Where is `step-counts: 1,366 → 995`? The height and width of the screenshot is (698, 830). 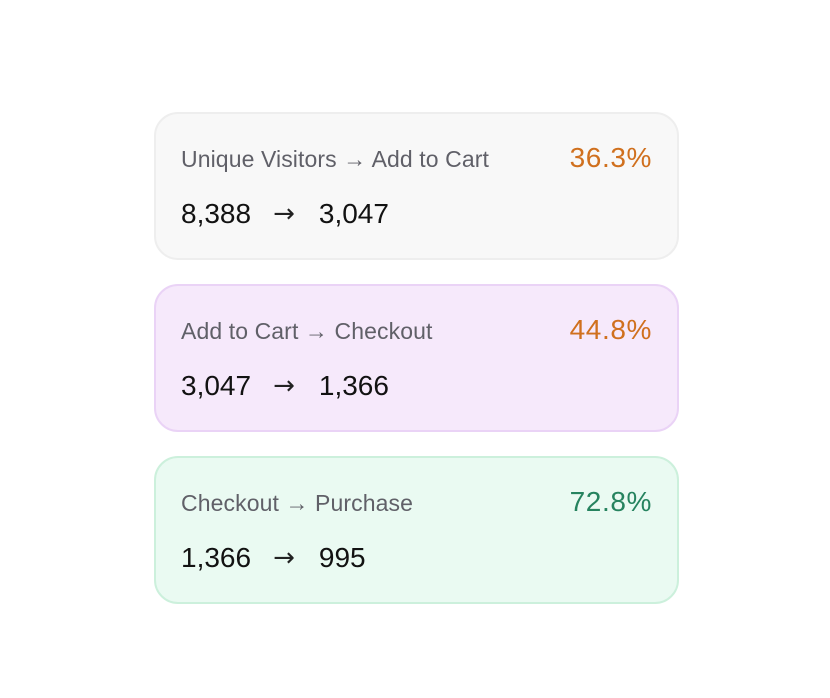 step-counts: 1,366 → 995 is located at coordinates (273, 558).